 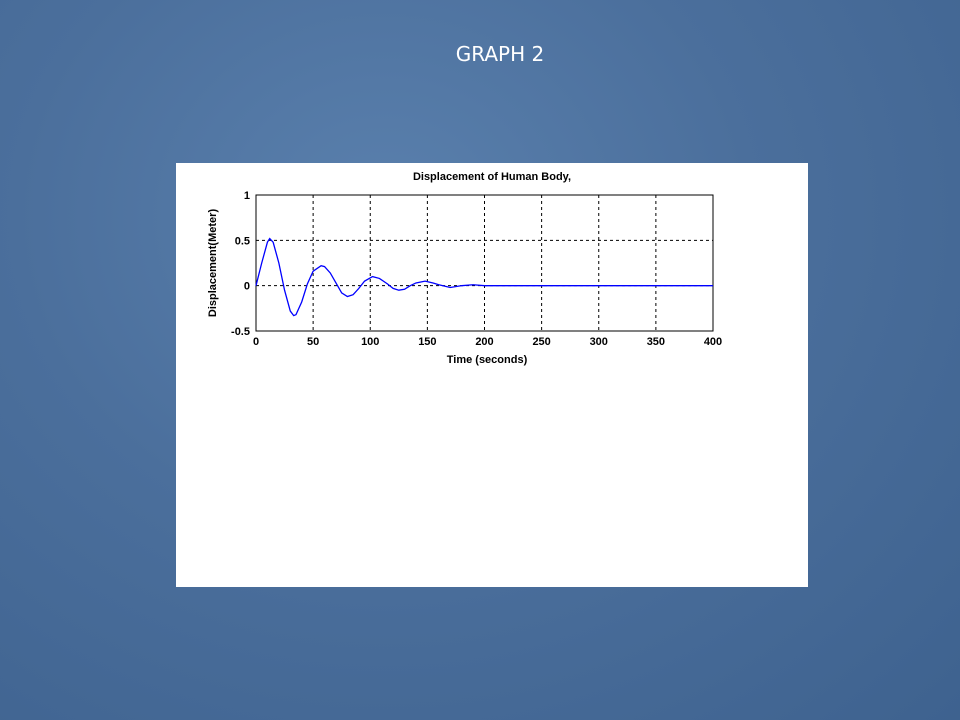 What do you see at coordinates (213, 263) in the screenshot?
I see `y-axis-label: Displacement(Meter)` at bounding box center [213, 263].